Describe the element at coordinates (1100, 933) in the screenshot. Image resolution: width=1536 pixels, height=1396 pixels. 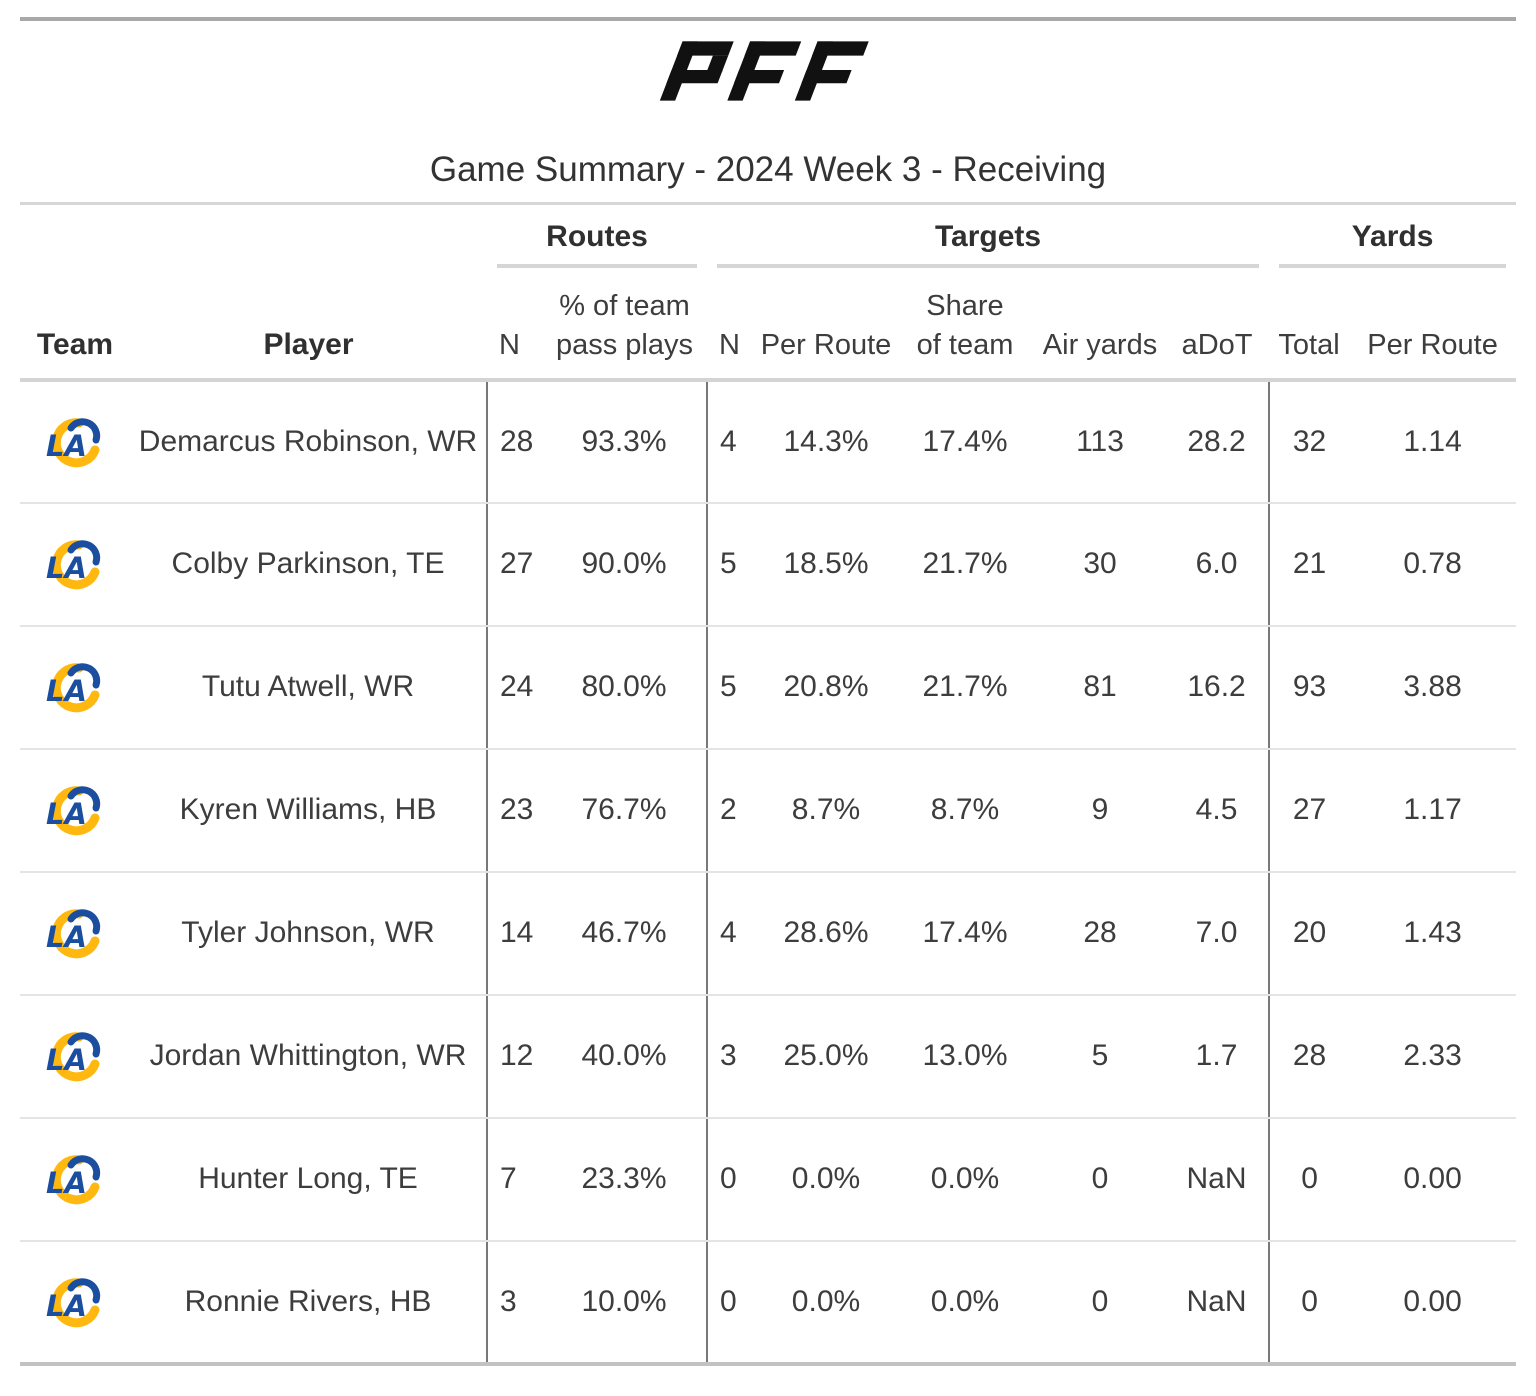
I see `air-yards-cell: 28` at that location.